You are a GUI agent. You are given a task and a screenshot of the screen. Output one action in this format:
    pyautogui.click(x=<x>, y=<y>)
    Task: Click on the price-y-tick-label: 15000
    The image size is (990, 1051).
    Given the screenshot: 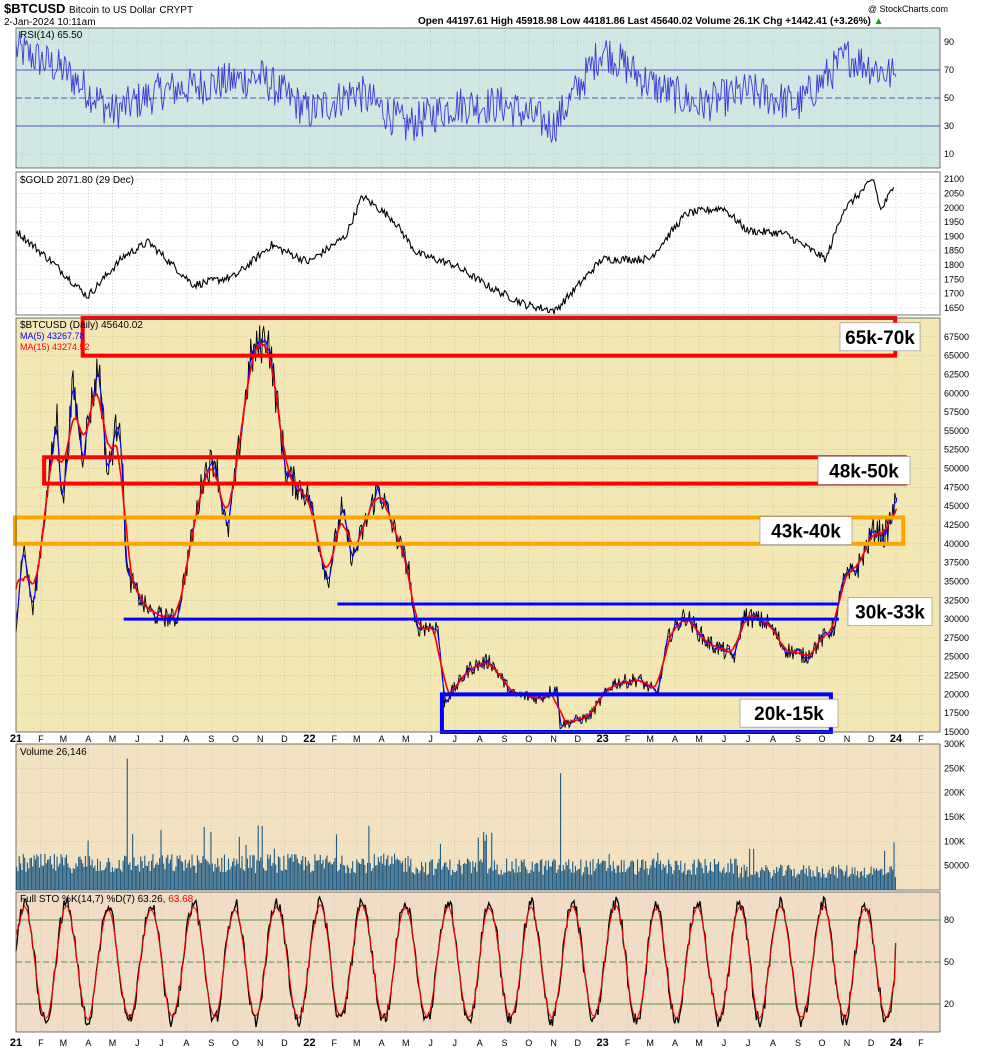 What is the action you would take?
    pyautogui.click(x=956, y=732)
    